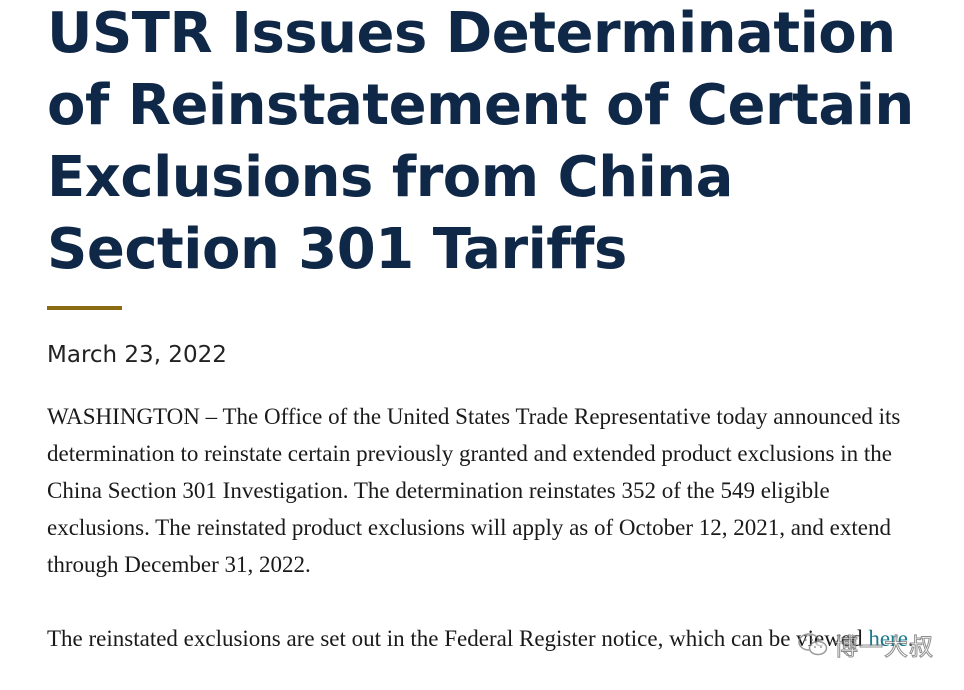 The image size is (964, 690). Describe the element at coordinates (137, 355) in the screenshot. I see `publish-date: March 23, 2022` at that location.